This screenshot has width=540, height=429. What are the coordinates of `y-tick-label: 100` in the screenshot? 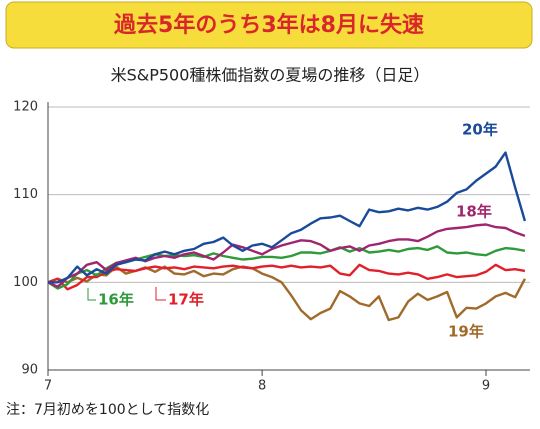 It's located at (25, 282).